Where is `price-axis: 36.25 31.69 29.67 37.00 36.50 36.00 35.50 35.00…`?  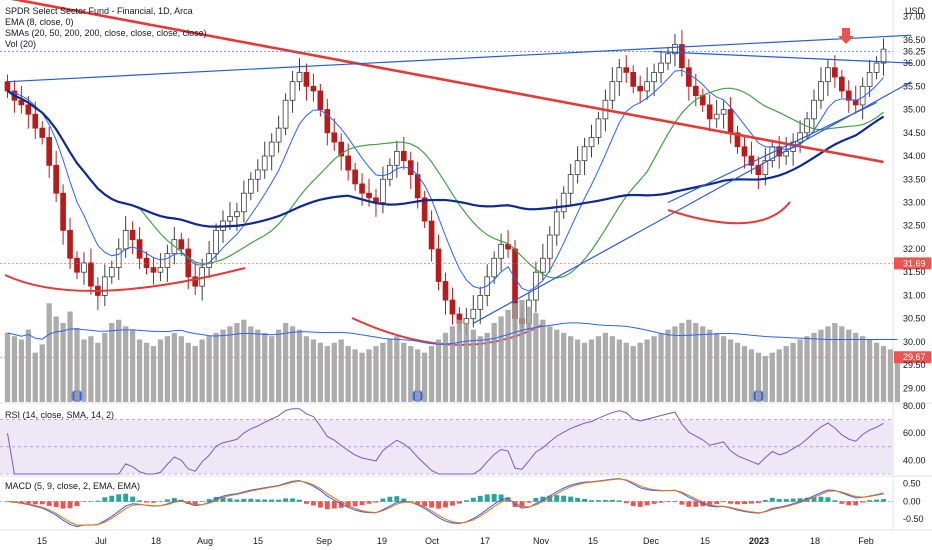 price-axis: 36.25 31.69 29.67 37.00 36.50 36.00 35.50 35.00… is located at coordinates (912, 268).